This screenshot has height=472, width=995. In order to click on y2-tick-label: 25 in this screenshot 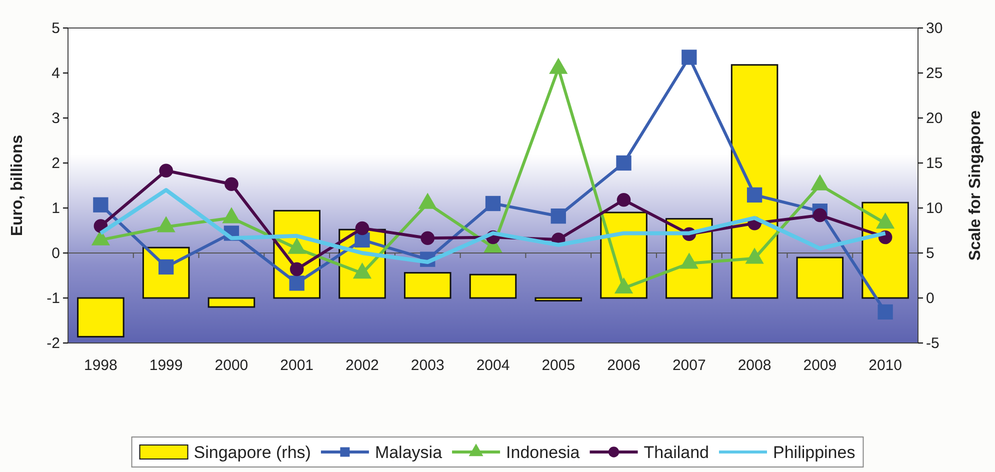, I will do `click(934, 73)`.